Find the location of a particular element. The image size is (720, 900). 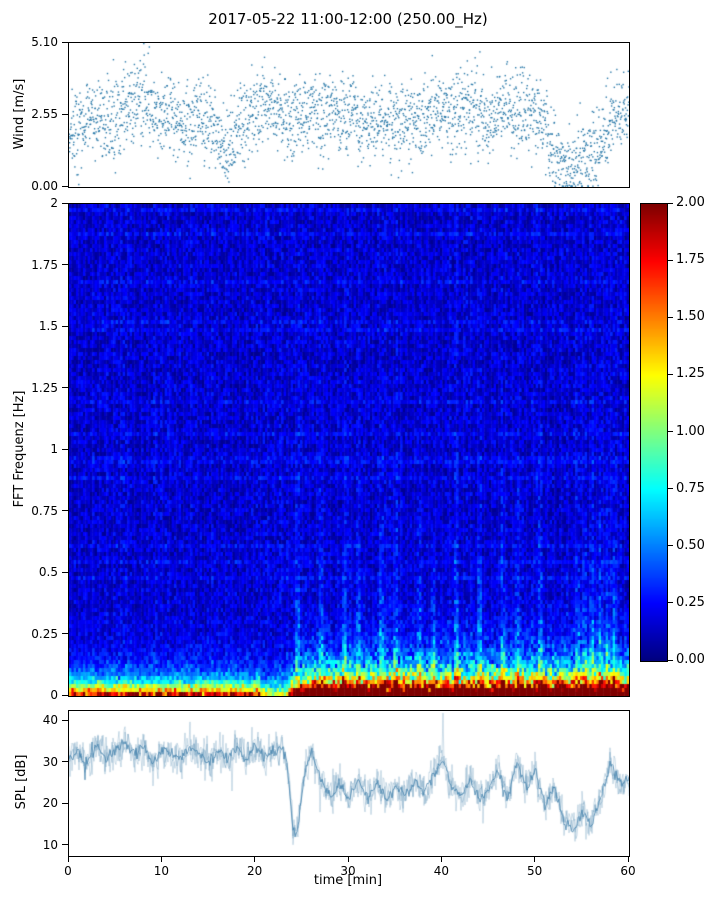

colorbar-tick-label: 1.25 is located at coordinates (690, 374).